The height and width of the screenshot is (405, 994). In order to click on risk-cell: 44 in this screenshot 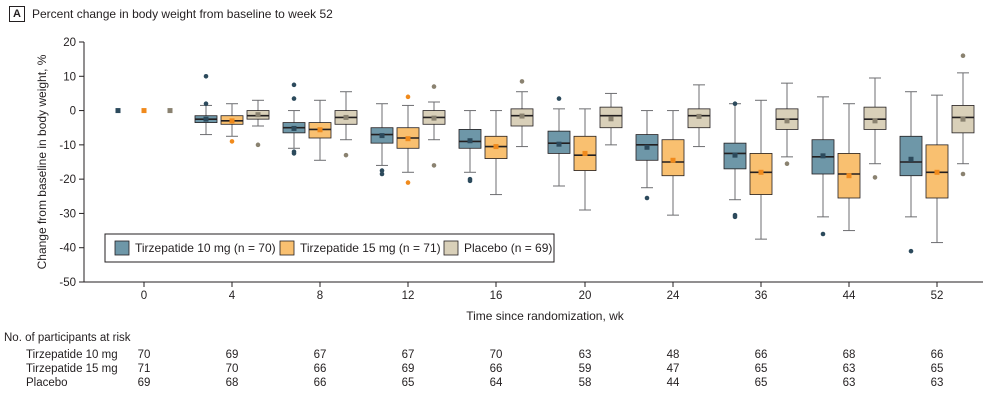, I will do `click(673, 383)`.